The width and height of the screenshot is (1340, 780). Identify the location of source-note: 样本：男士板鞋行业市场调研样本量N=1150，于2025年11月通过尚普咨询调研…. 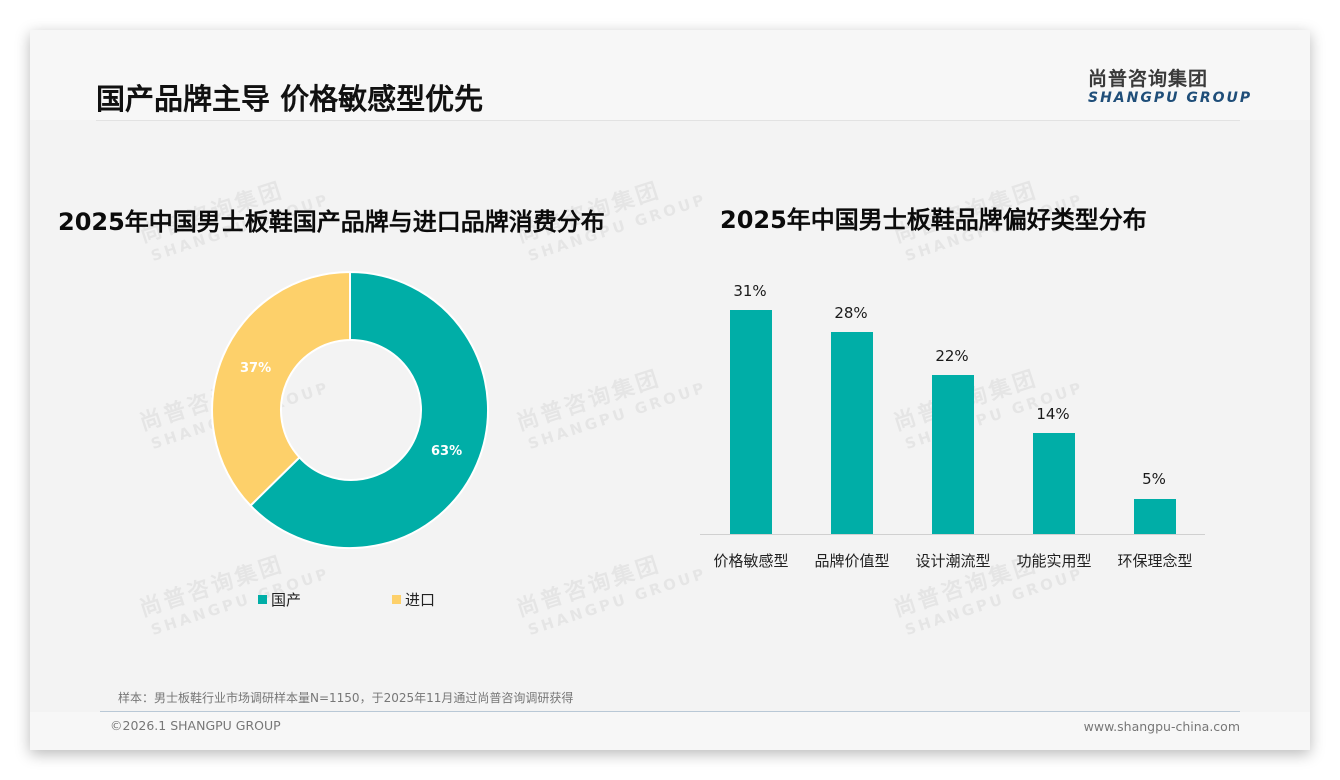
(346, 698).